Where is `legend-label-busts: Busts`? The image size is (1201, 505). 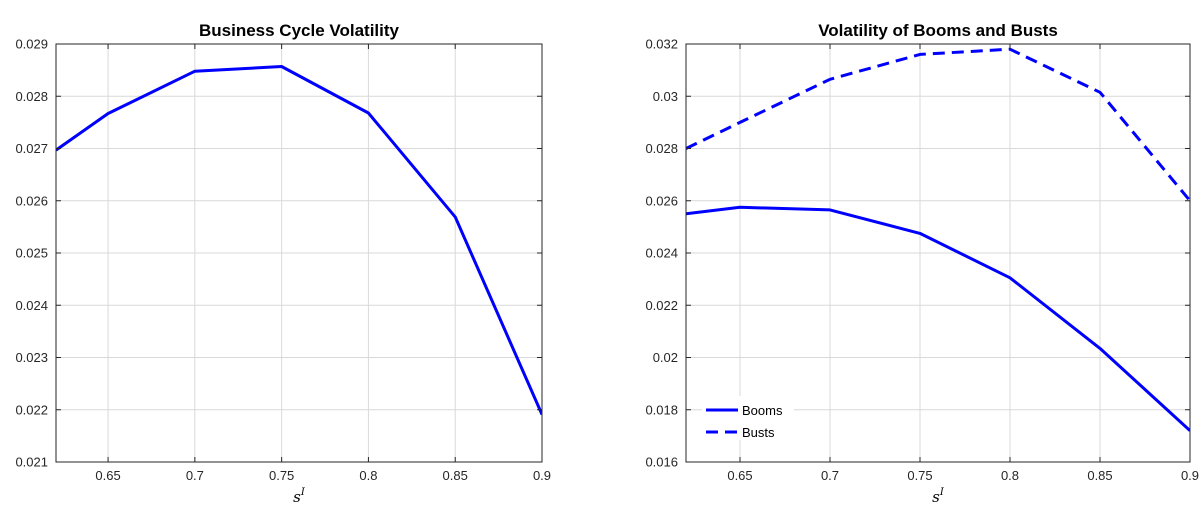 legend-label-busts: Busts is located at coordinates (758, 432).